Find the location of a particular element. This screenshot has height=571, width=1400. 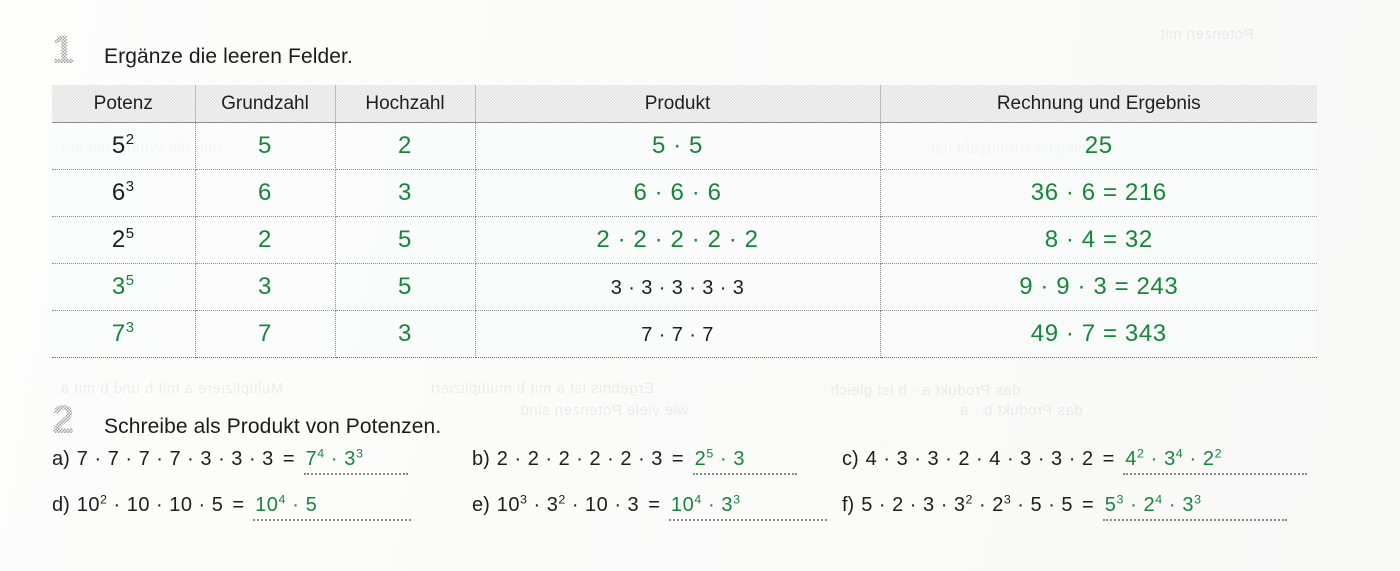

item-c-equals: = is located at coordinates (1108, 459).